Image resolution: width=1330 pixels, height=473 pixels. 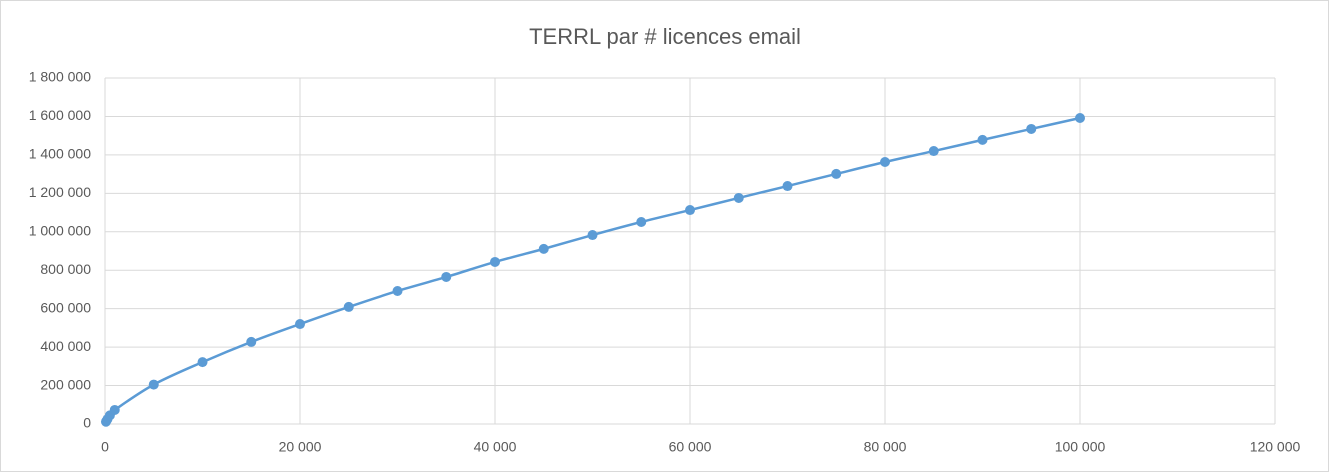 I want to click on x-tick-label: 60 000, so click(x=690, y=447).